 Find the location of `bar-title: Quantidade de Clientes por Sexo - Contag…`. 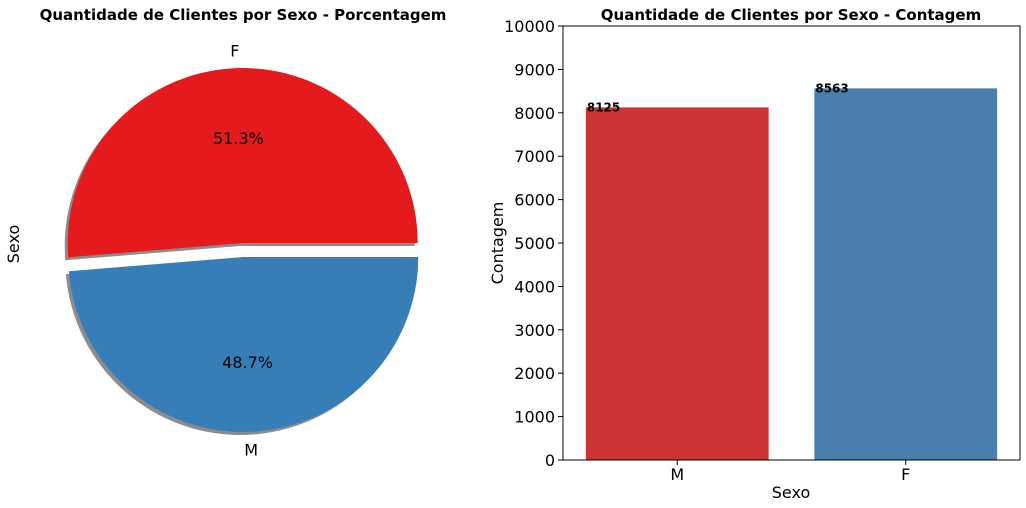

bar-title: Quantidade de Clientes por Sexo - Contag… is located at coordinates (791, 15).